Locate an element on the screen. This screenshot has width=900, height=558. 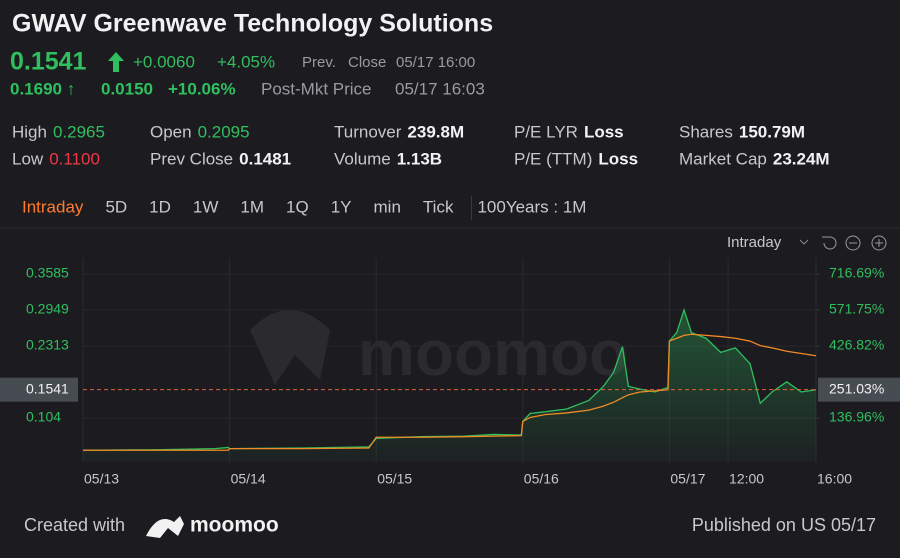
dropdown-icon is located at coordinates (804, 242).